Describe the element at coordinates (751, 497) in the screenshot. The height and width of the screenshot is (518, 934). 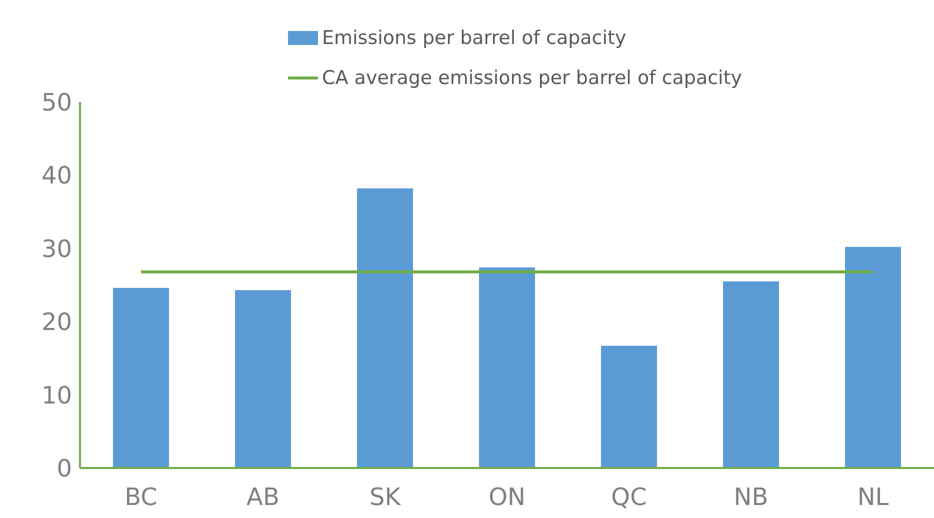
I see `x-tick-label: NB` at that location.